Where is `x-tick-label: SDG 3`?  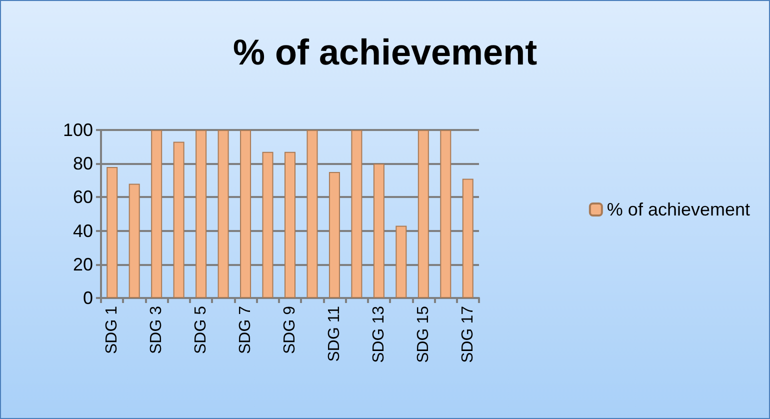
x-tick-label: SDG 3 is located at coordinates (157, 330).